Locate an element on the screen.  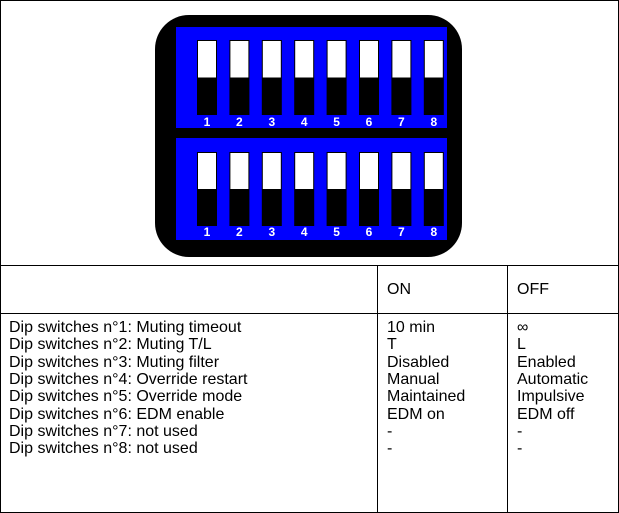
setting-name: Dip switches n°4: Override restart is located at coordinates (128, 379).